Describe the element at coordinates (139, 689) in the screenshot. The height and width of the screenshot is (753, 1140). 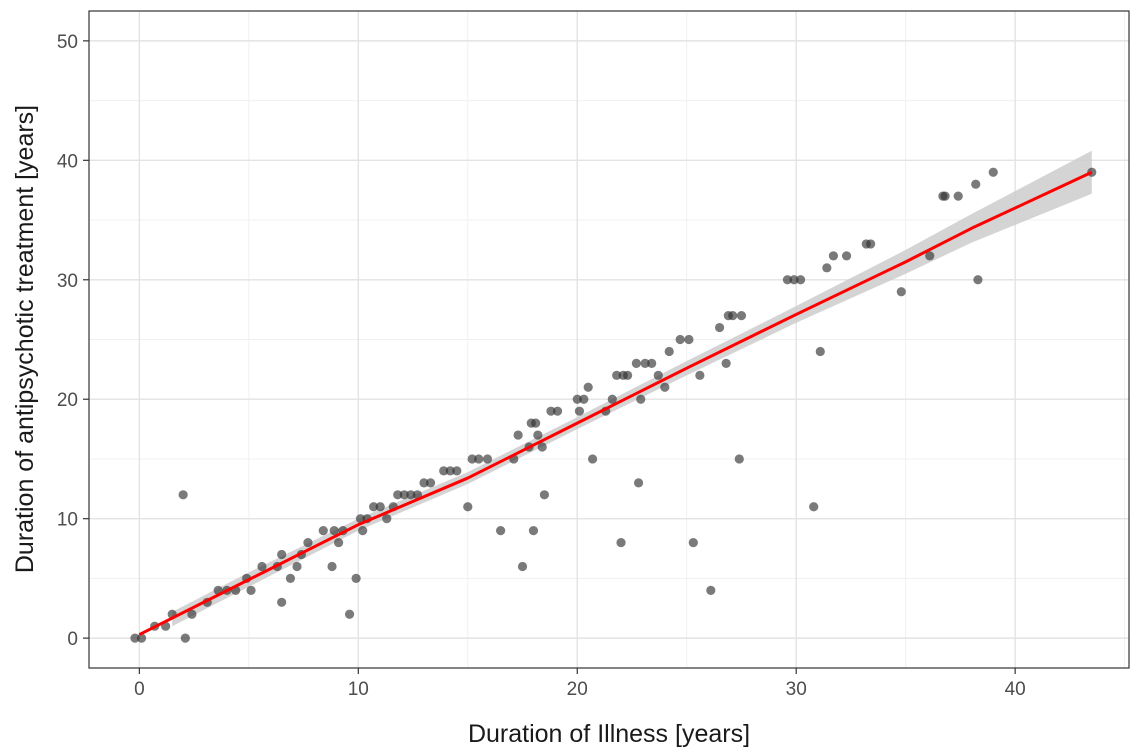
I see `x-tick-label: 0` at that location.